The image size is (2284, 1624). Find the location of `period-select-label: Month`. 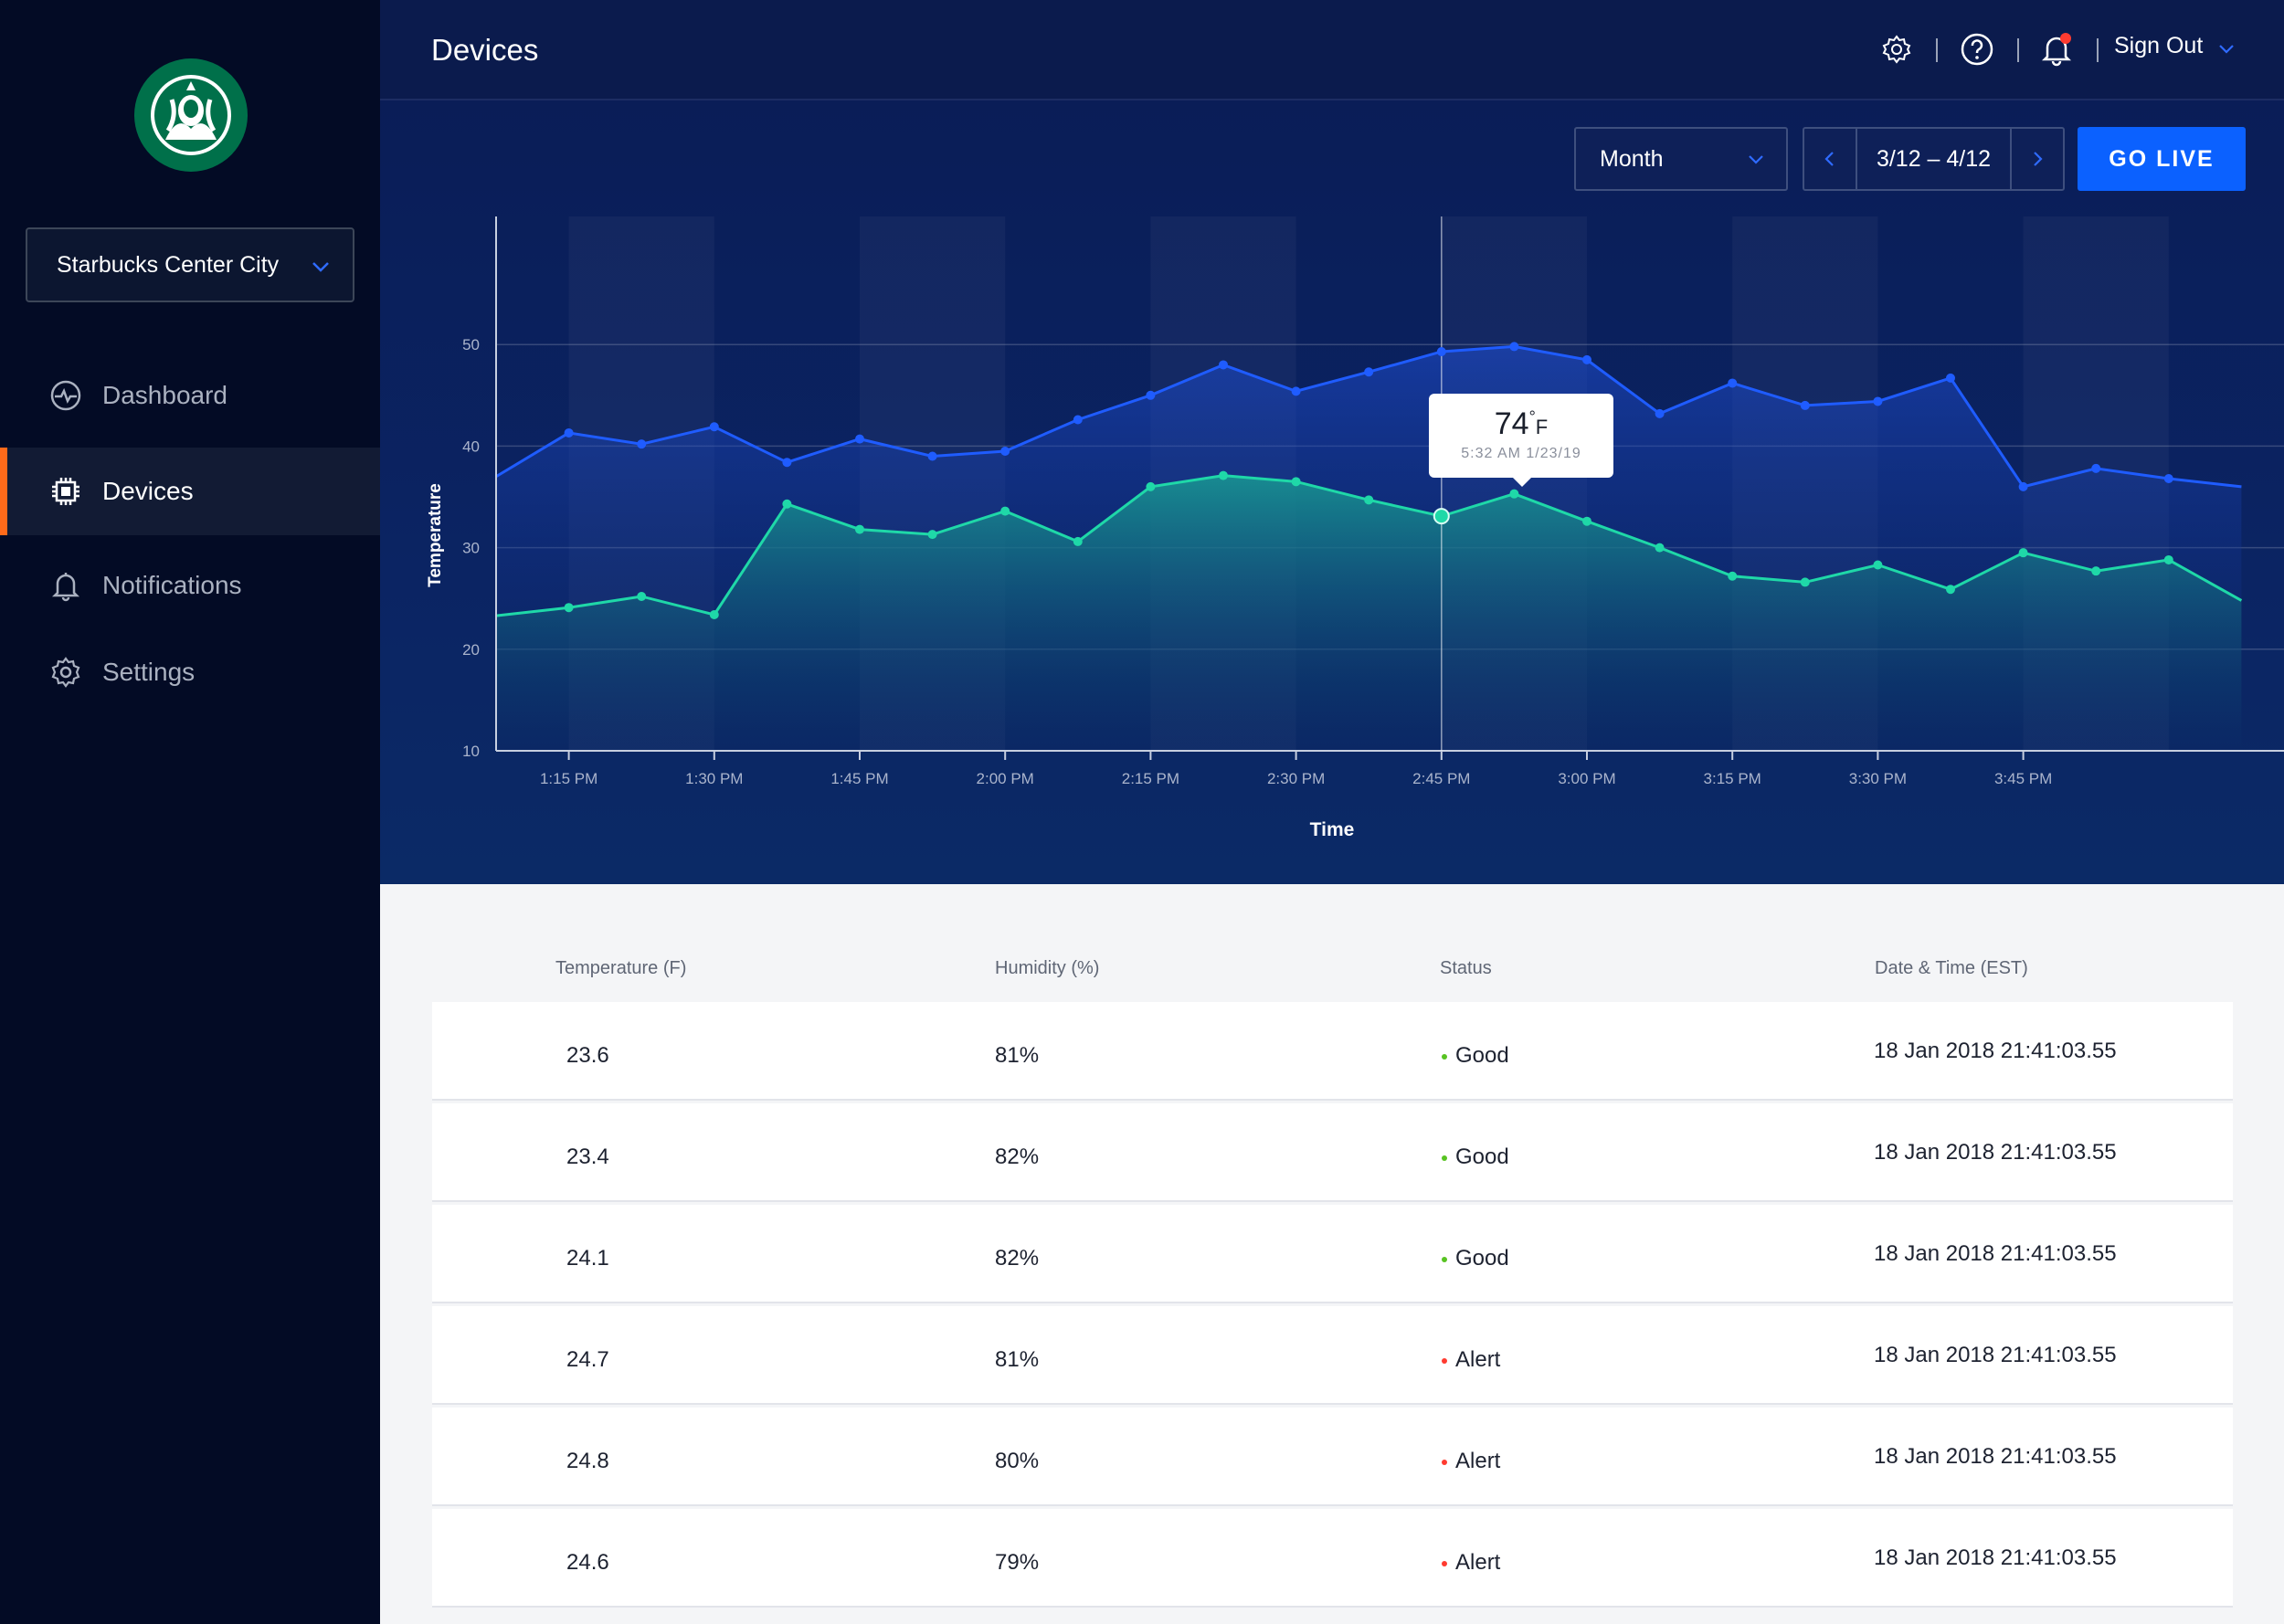

period-select-label: Month is located at coordinates (1632, 158).